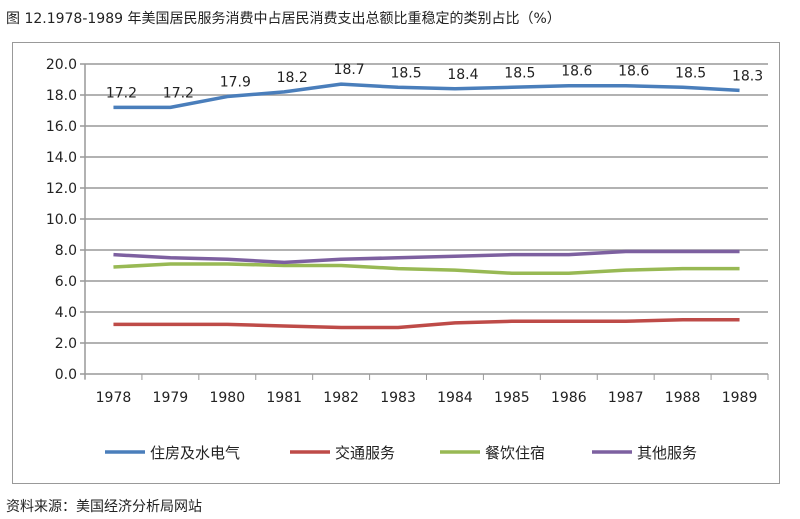 The height and width of the screenshot is (519, 800). What do you see at coordinates (740, 398) in the screenshot?
I see `x-tick-label: 1989` at bounding box center [740, 398].